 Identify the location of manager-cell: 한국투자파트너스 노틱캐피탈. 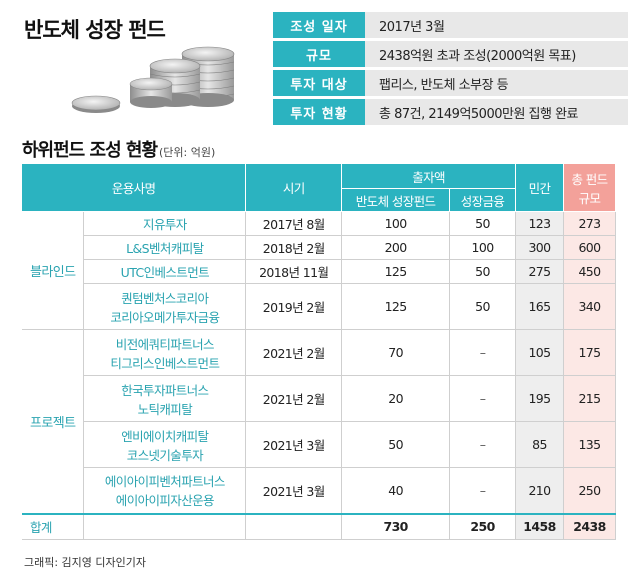
(165, 398).